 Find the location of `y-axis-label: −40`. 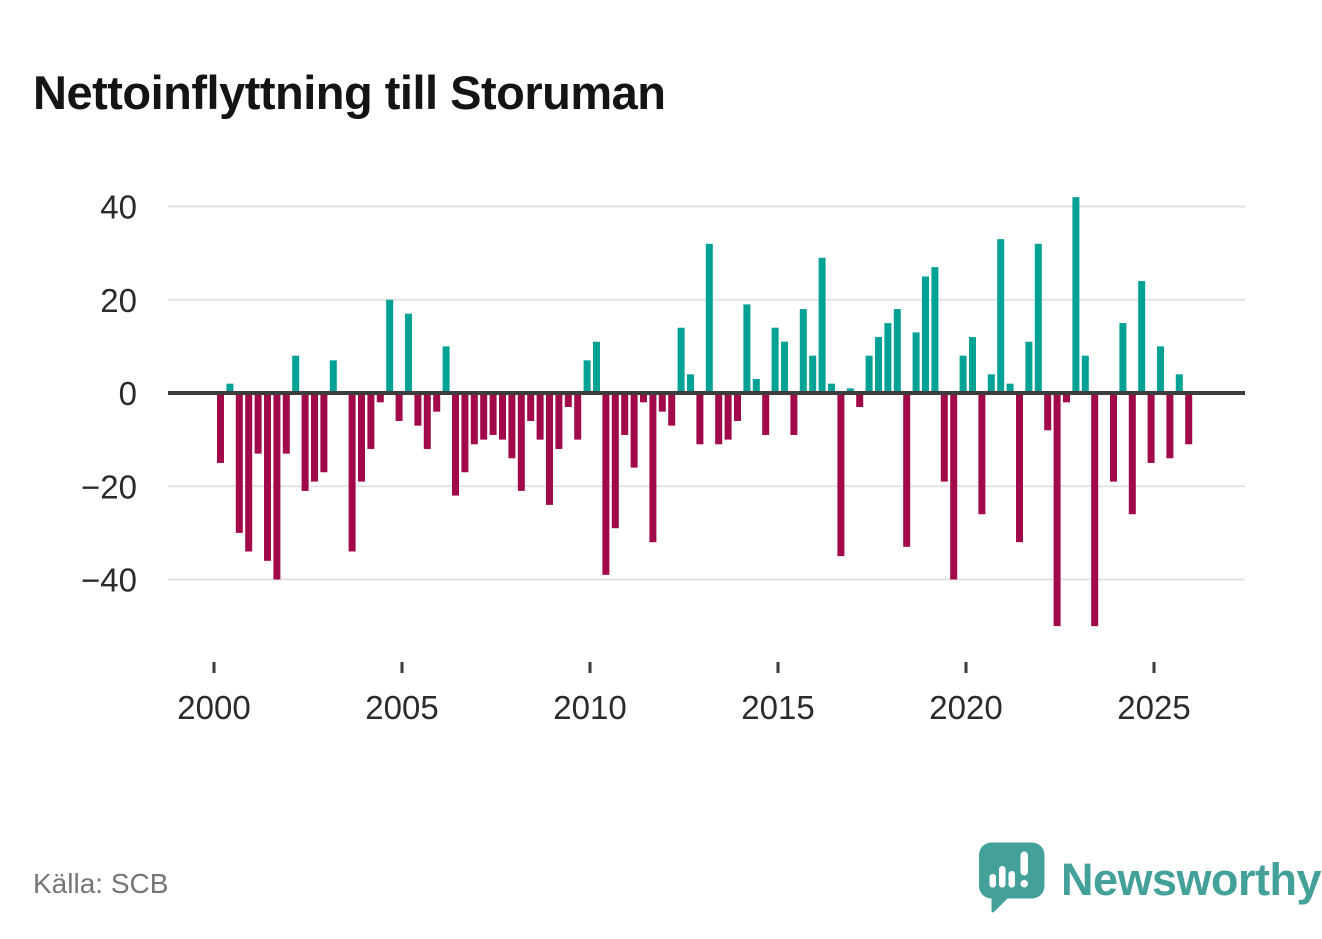

y-axis-label: −40 is located at coordinates (109, 580).